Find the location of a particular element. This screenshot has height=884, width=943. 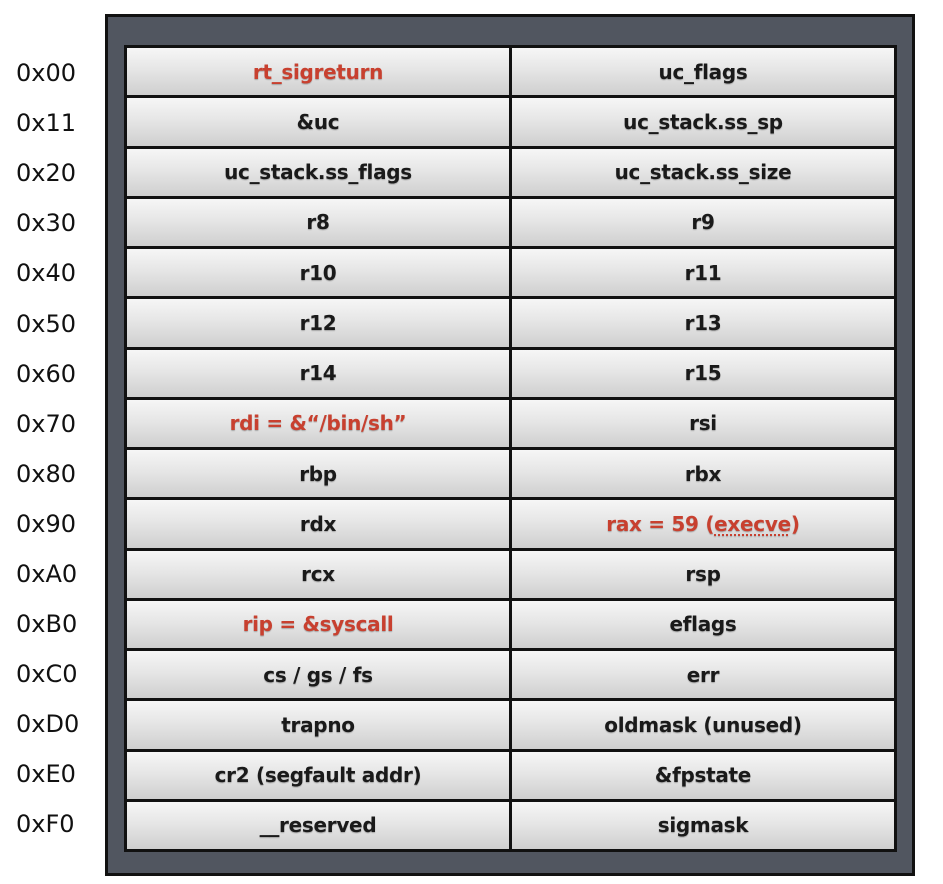

frame-field-right: uc_flags is located at coordinates (703, 72).